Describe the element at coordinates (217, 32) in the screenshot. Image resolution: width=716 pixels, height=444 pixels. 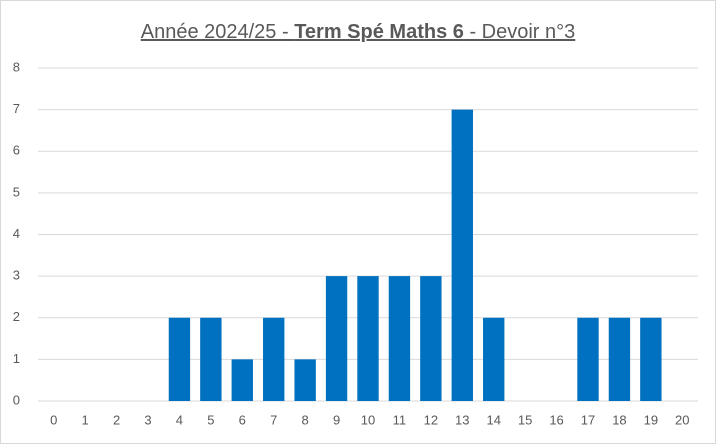
I see `title-part: Année 2024/25 -` at that location.